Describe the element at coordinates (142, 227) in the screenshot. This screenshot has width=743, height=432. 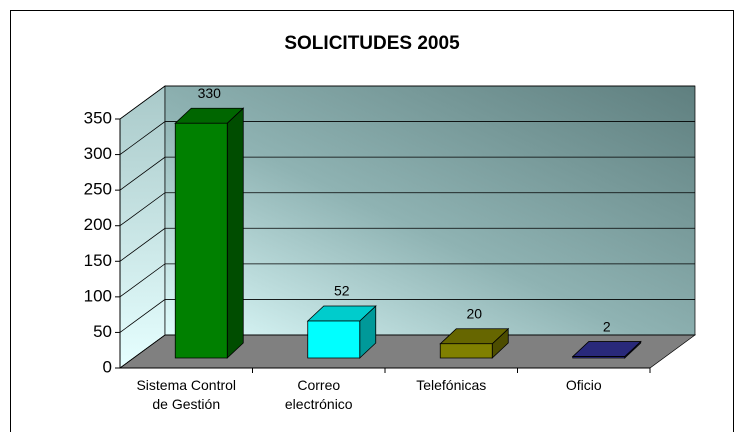
I see `side-wall` at that location.